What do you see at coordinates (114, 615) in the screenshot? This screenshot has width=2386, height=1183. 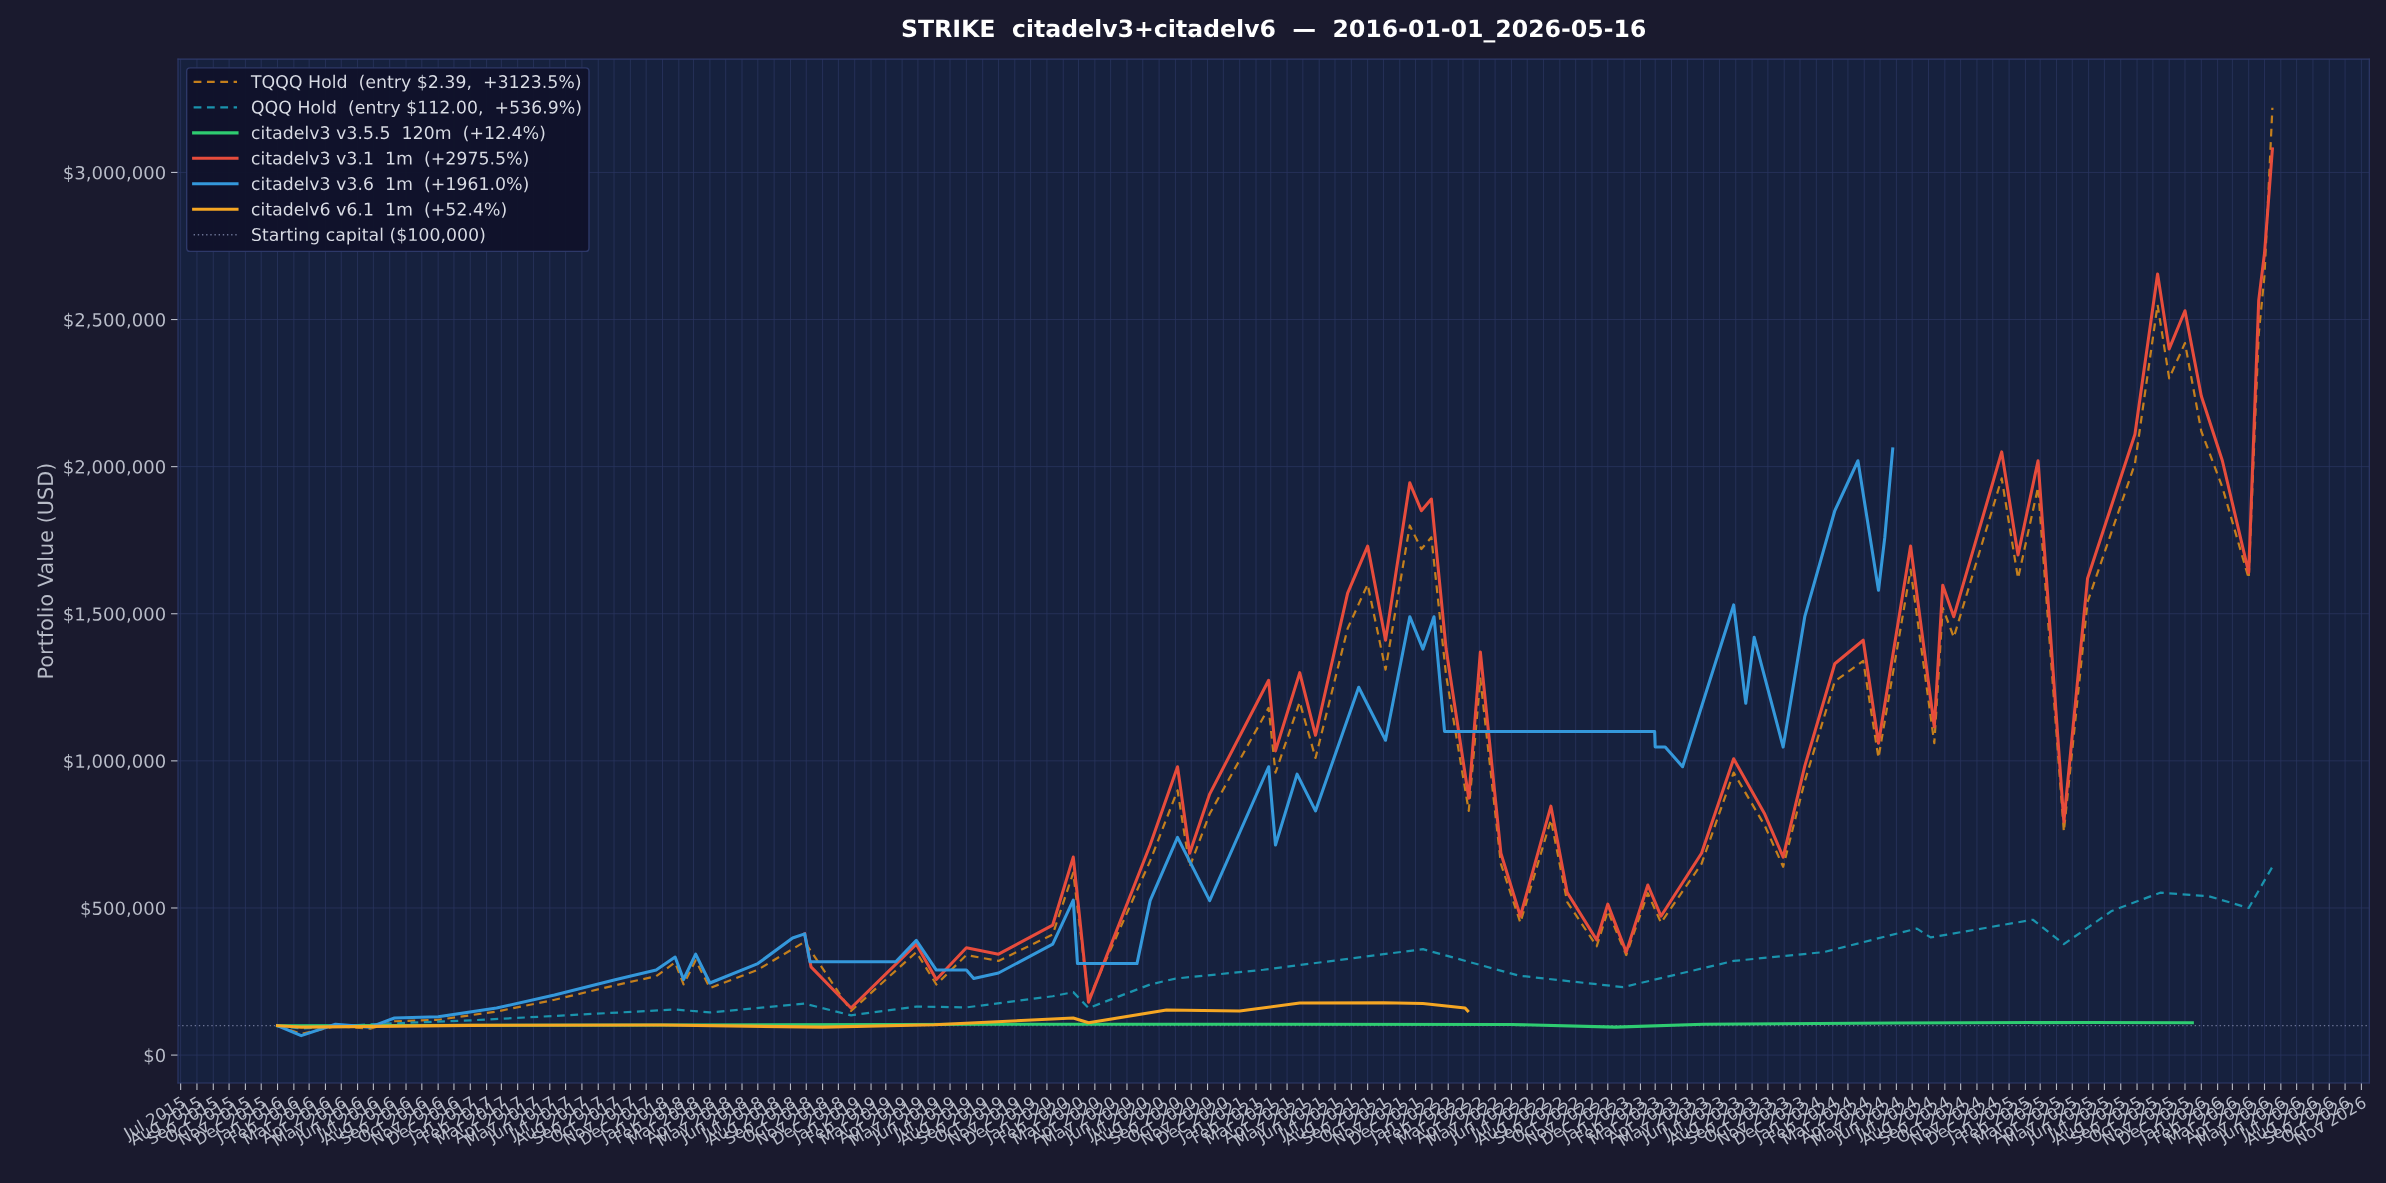 I see `y-tick-label: $1,500,000` at bounding box center [114, 615].